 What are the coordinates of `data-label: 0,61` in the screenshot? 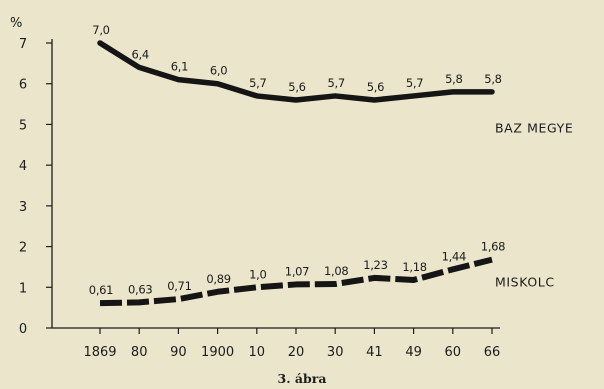 It's located at (101, 290).